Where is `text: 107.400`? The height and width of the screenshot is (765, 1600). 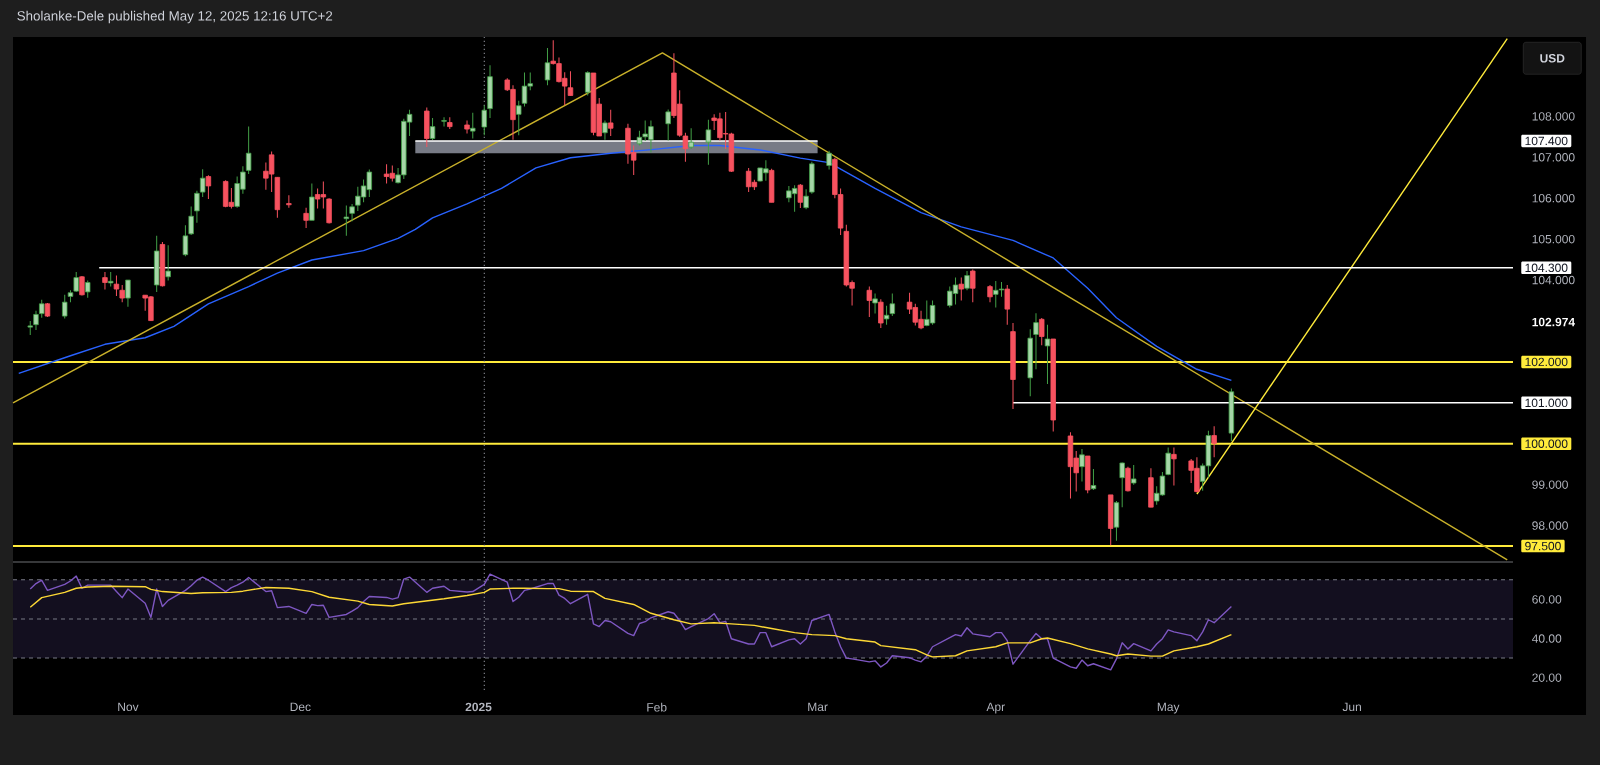
text: 107.400 is located at coordinates (1546, 141).